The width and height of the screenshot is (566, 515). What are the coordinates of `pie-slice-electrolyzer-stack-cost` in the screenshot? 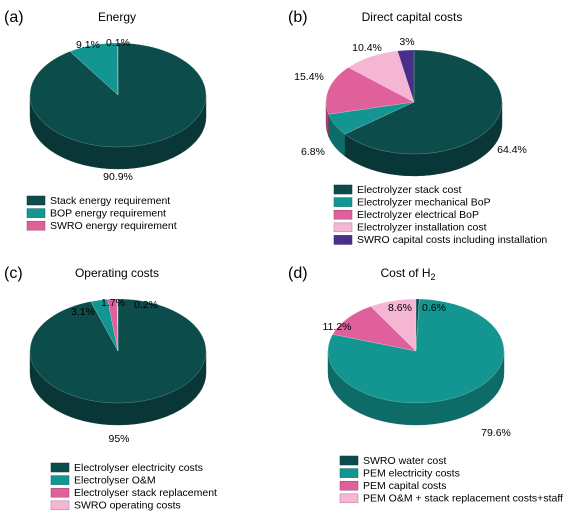 It's located at (423, 102).